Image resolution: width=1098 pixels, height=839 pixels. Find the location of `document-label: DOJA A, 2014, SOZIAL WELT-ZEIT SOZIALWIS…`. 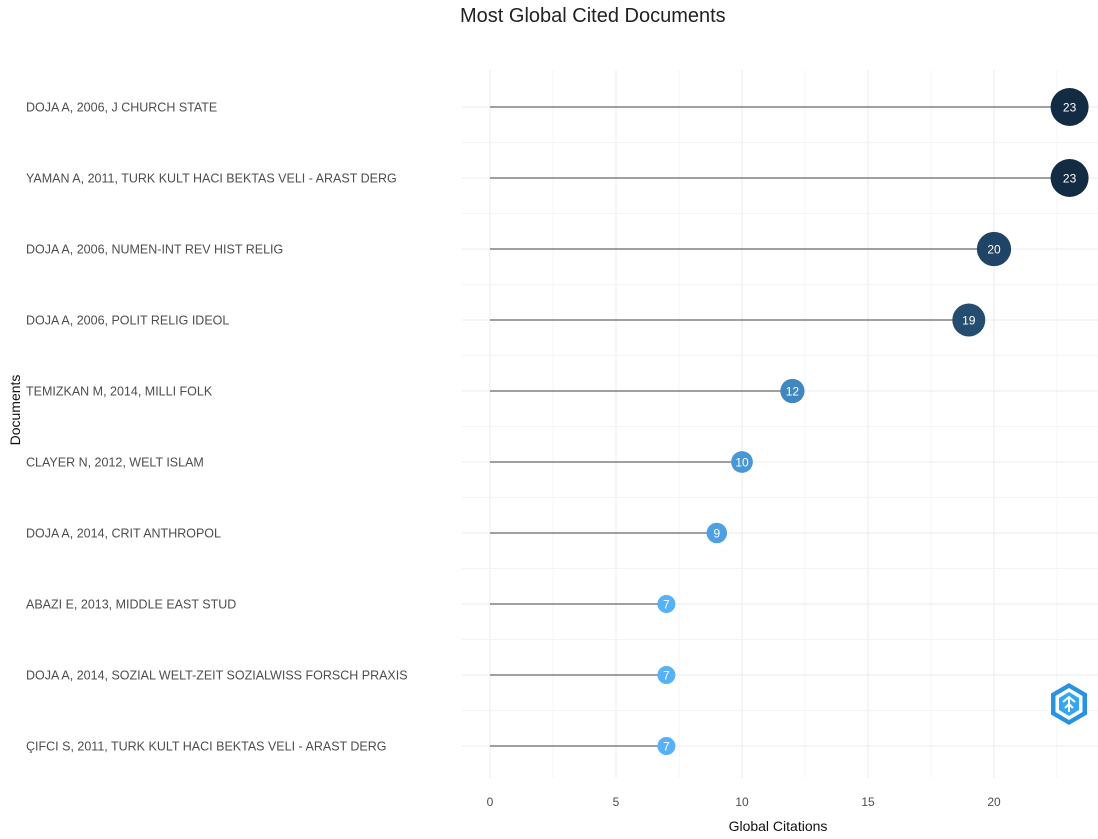

document-label: DOJA A, 2014, SOZIAL WELT-ZEIT SOZIALWIS… is located at coordinates (217, 676).